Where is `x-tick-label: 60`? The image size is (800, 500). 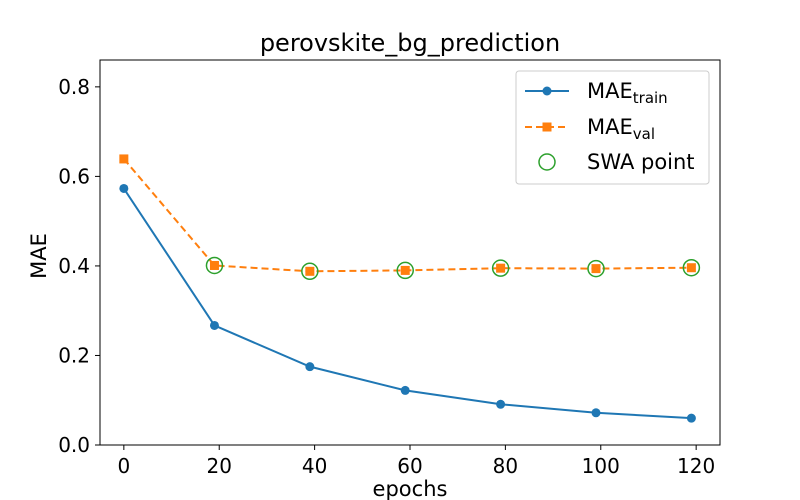 x-tick-label: 60 is located at coordinates (409, 466).